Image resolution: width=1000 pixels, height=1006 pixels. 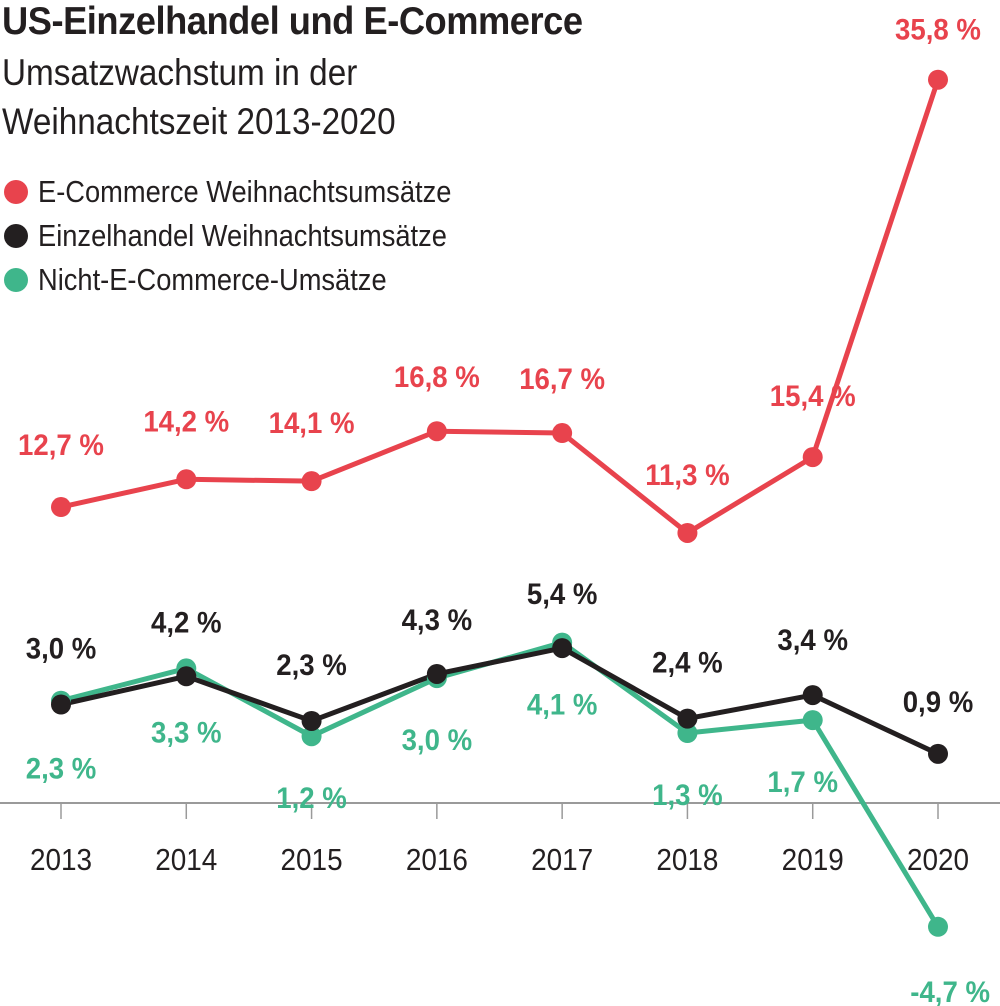 I want to click on data-label: 4,2 %, so click(x=186, y=622).